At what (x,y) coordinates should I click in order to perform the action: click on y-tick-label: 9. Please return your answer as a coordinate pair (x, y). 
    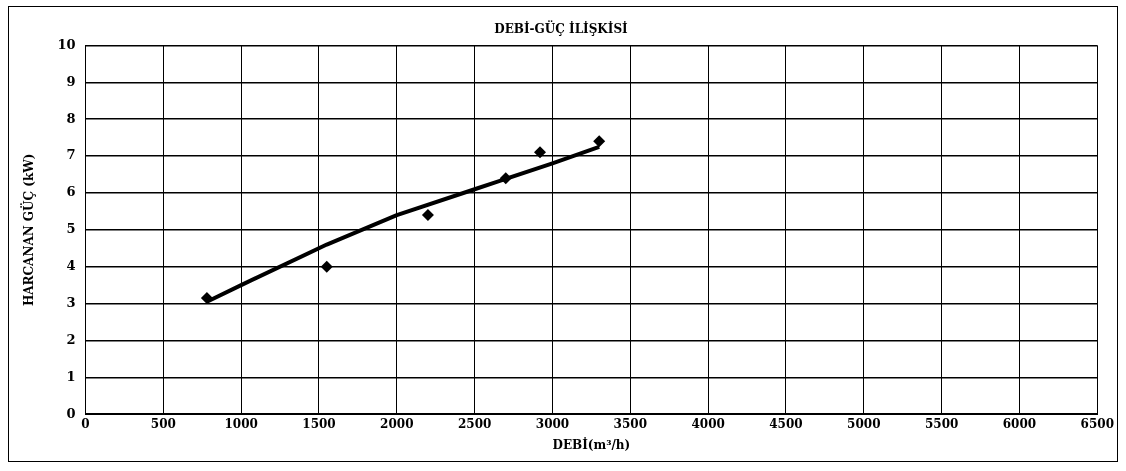
    Looking at the image, I should click on (71, 81).